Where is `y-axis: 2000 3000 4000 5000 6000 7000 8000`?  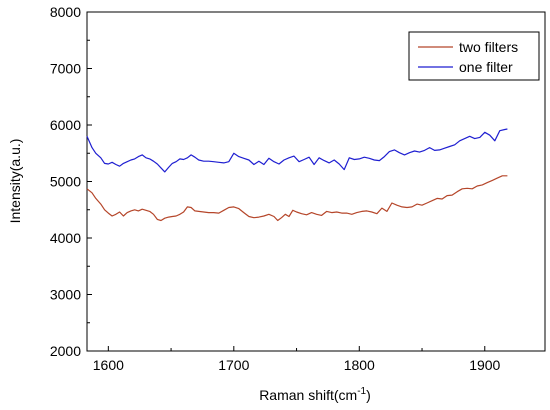
y-axis: 2000 3000 4000 5000 6000 7000 8000 is located at coordinates (71, 181).